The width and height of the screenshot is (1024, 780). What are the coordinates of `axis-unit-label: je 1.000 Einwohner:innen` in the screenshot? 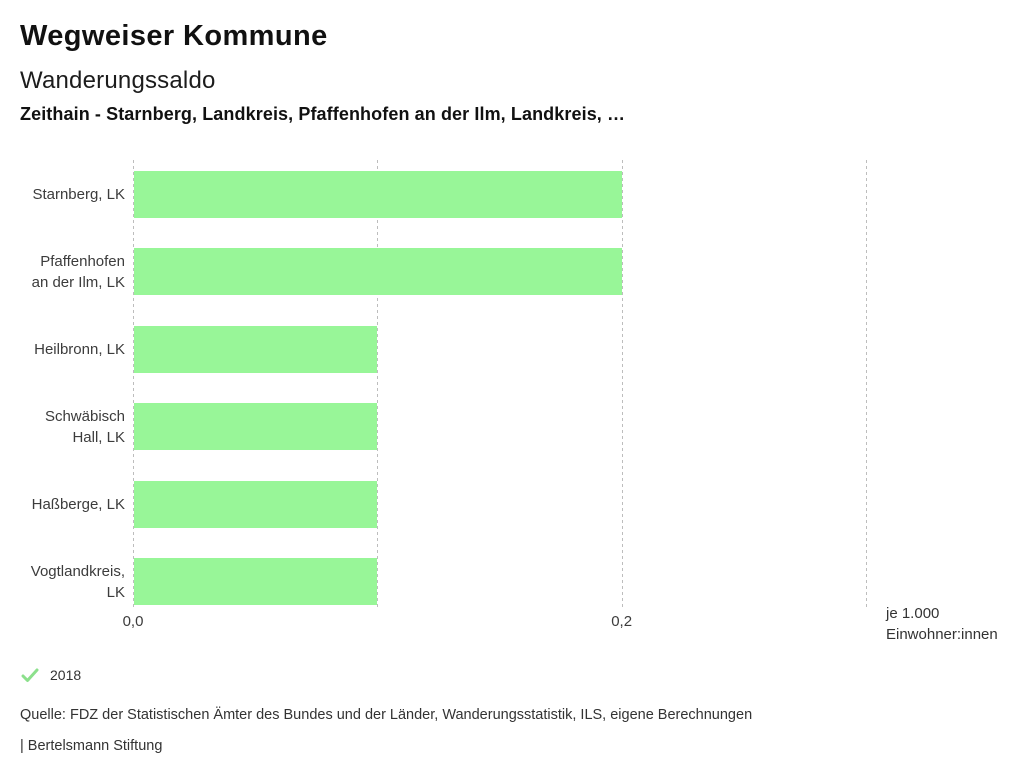 It's located at (942, 624).